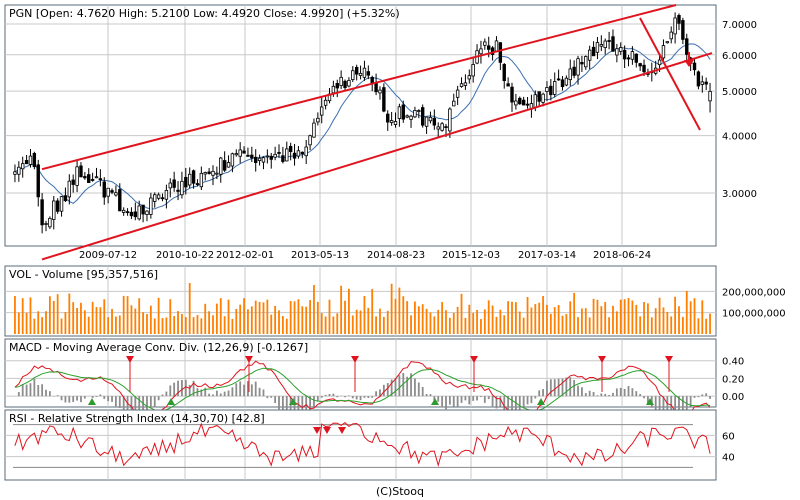 This screenshot has height=500, width=800. I want to click on price-y-ticks: 7.0000 6.0000 5.0000 4.0000 3.0000, so click(739, 110).